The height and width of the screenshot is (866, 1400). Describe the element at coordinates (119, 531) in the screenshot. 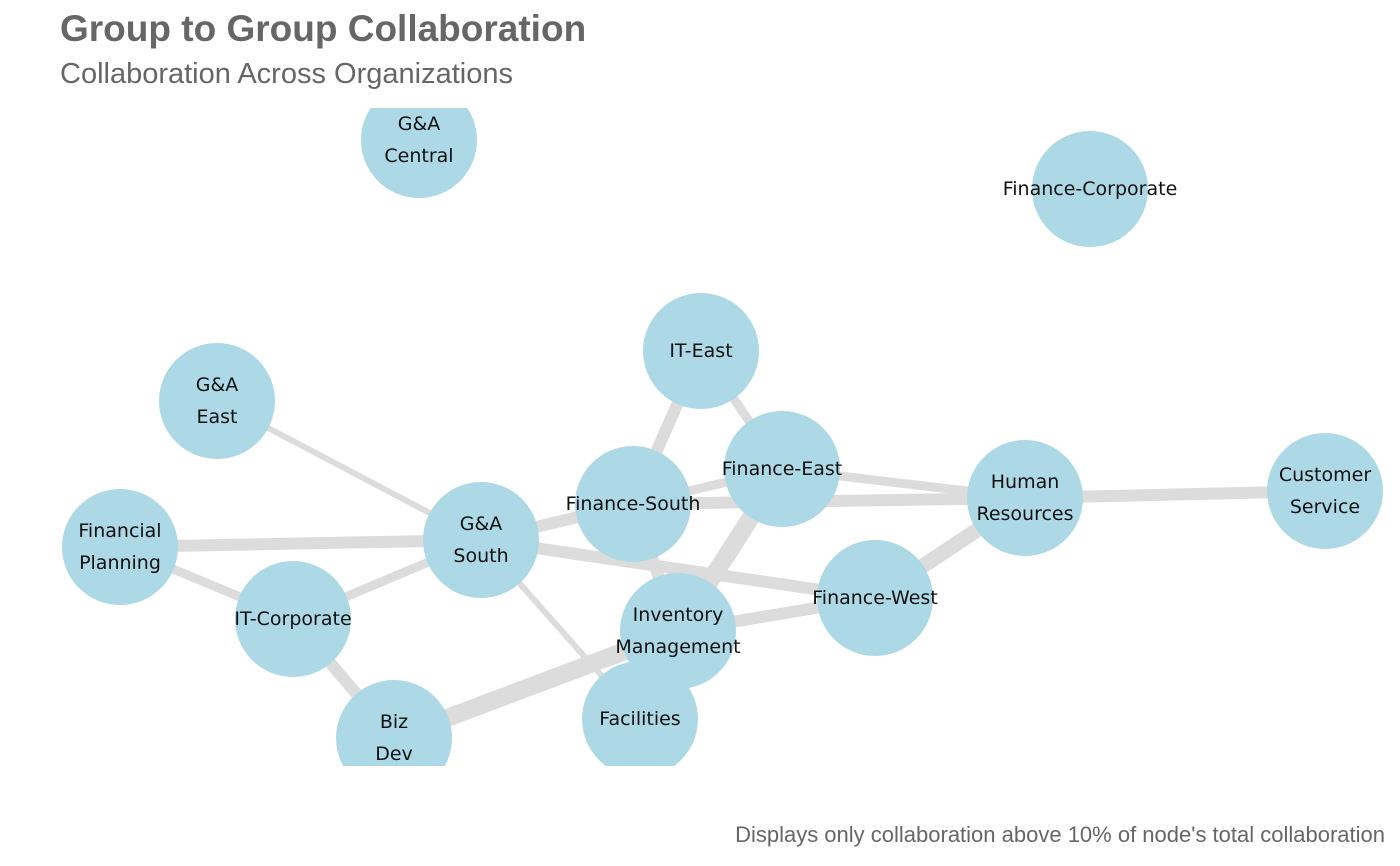

I see `node-label: Financial` at that location.